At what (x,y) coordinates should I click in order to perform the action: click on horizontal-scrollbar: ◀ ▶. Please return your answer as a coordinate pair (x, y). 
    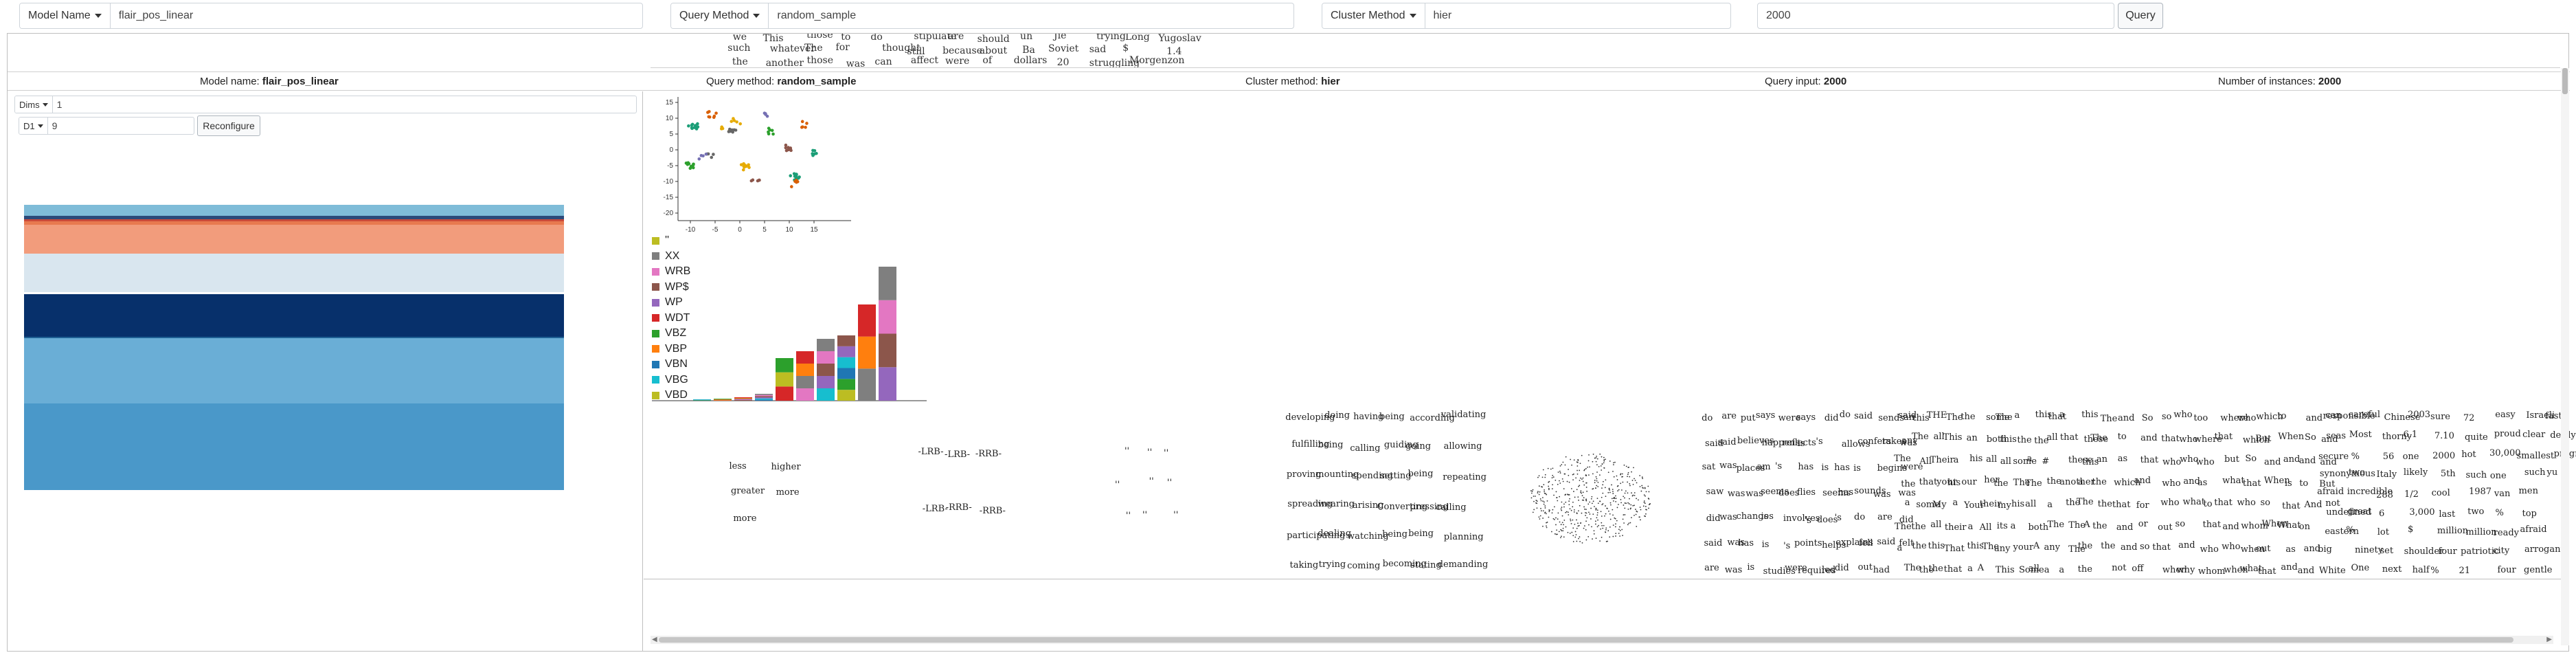
    Looking at the image, I should click on (1602, 640).